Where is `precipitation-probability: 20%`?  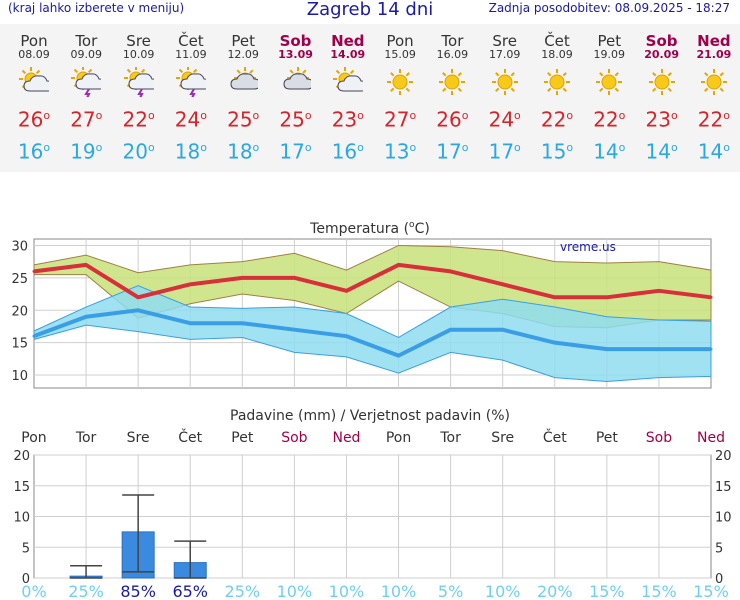
precipitation-probability: 20% is located at coordinates (555, 591).